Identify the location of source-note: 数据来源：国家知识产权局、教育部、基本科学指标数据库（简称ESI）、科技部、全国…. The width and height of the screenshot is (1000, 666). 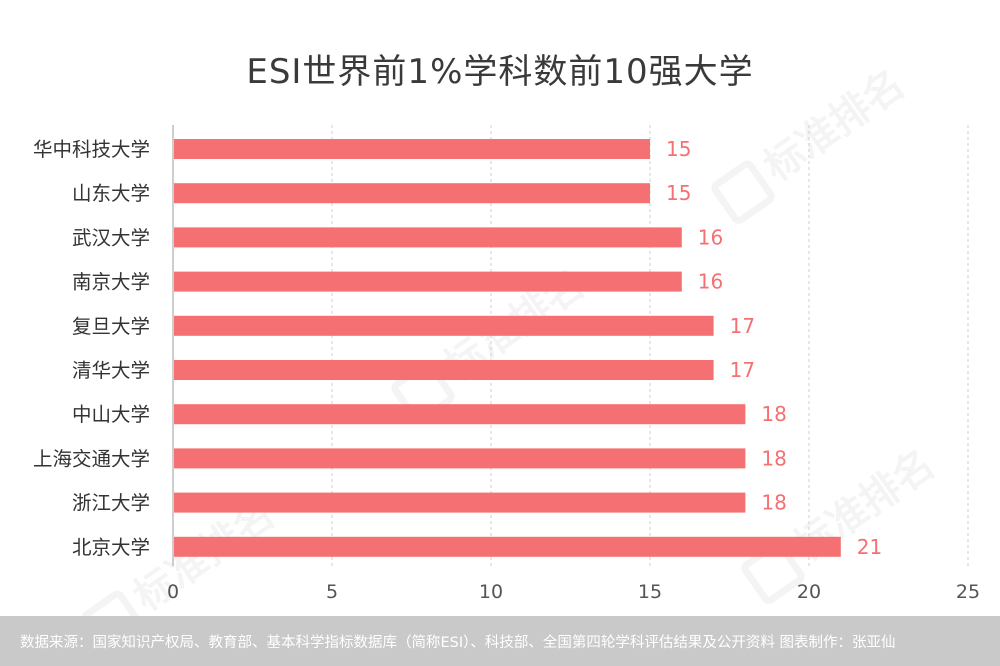
(458, 643).